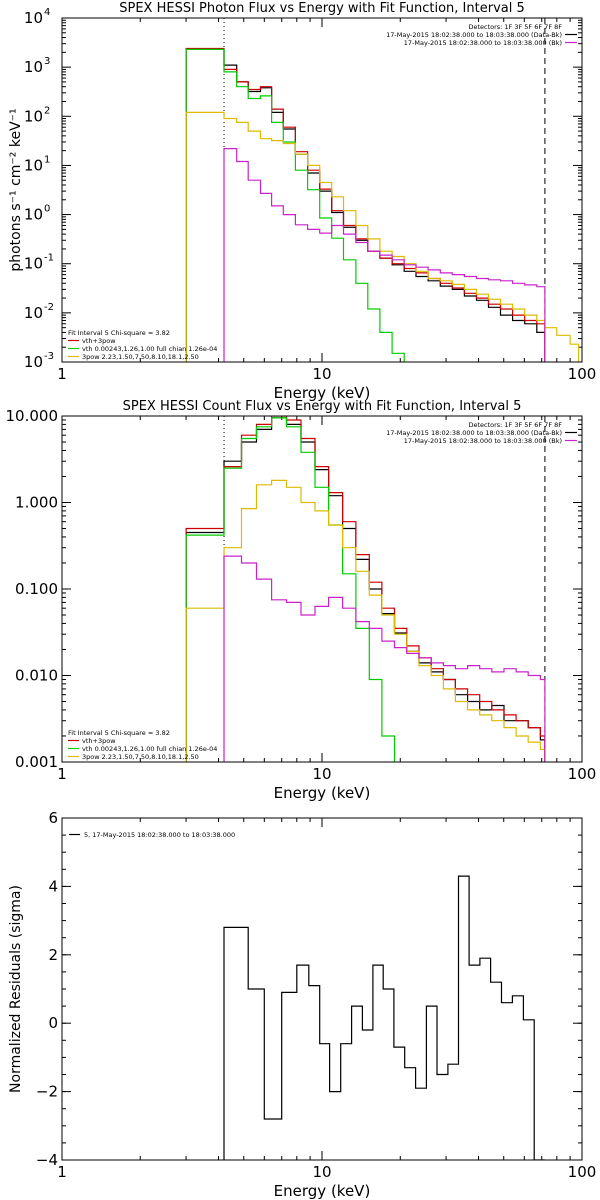 The image size is (600, 1200). What do you see at coordinates (36, 762) in the screenshot?
I see `y-tick-label: 0.001` at bounding box center [36, 762].